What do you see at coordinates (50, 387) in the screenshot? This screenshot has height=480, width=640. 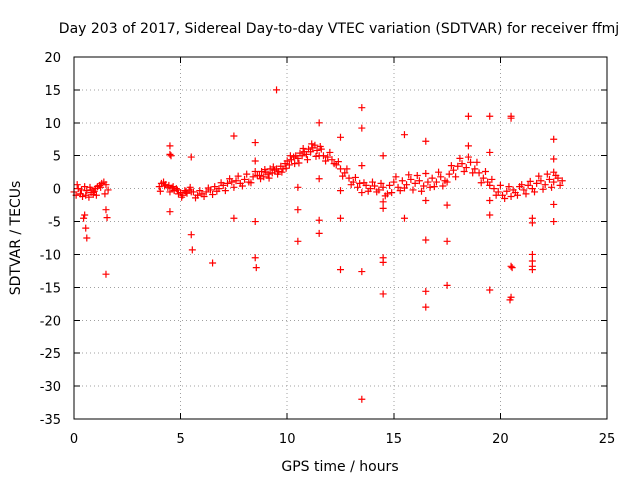 I see `y-tick-label: -30` at bounding box center [50, 387].